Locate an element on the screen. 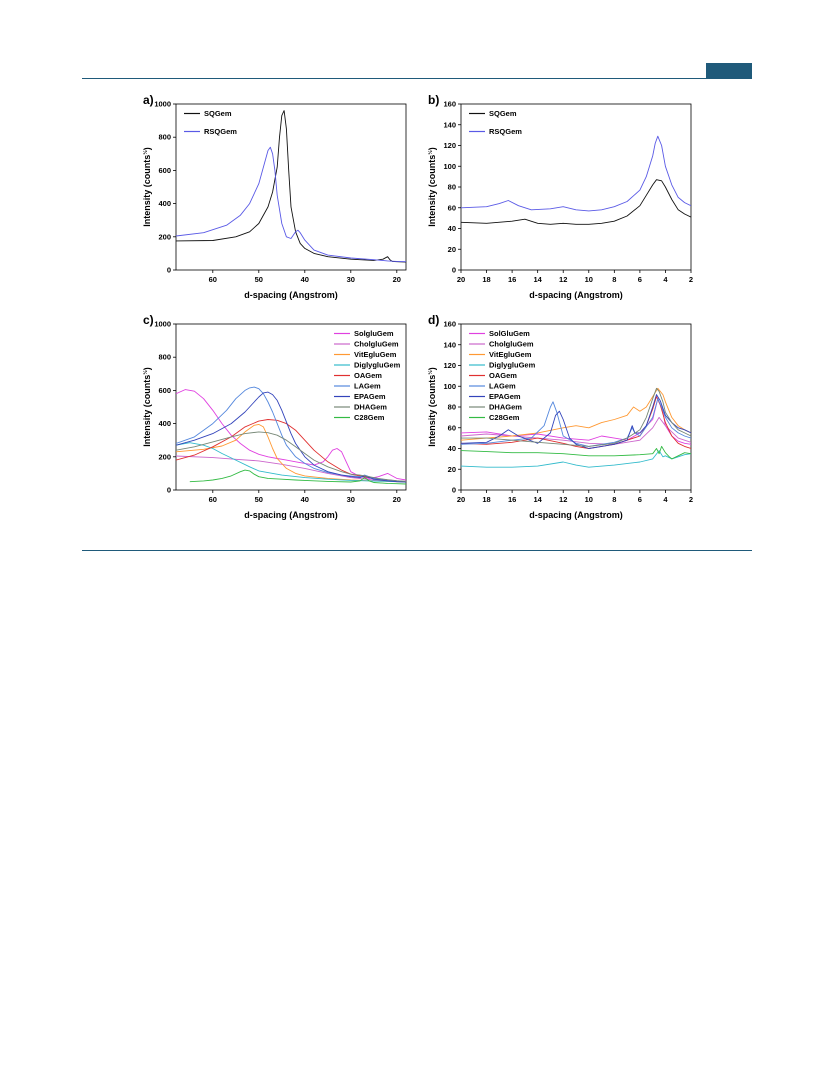 The image size is (833, 1091). panel-label: b) is located at coordinates (434, 100).